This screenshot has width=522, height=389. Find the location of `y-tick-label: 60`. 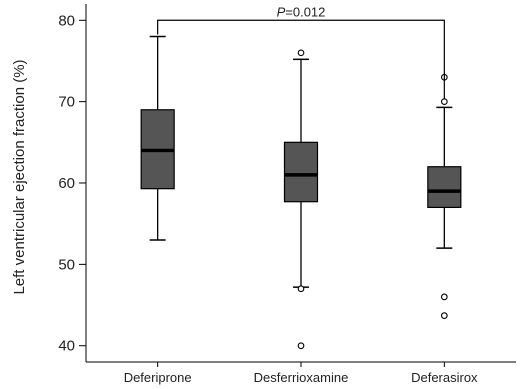

y-tick-label: 60 is located at coordinates (66, 183).